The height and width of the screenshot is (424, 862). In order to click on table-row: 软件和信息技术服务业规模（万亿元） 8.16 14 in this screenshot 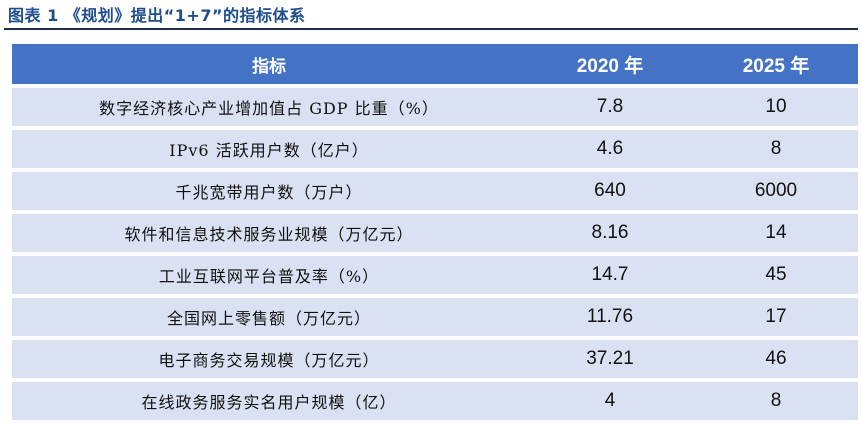, I will do `click(435, 233)`.